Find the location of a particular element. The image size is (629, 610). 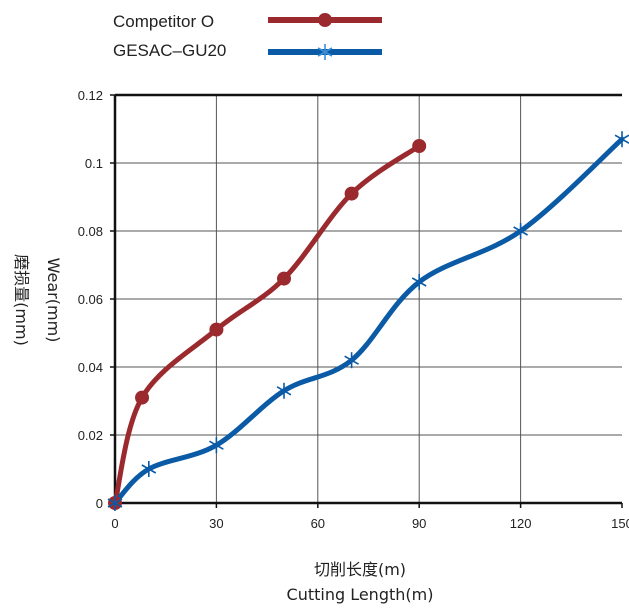

y-tick-label: 0.04 is located at coordinates (90, 367).